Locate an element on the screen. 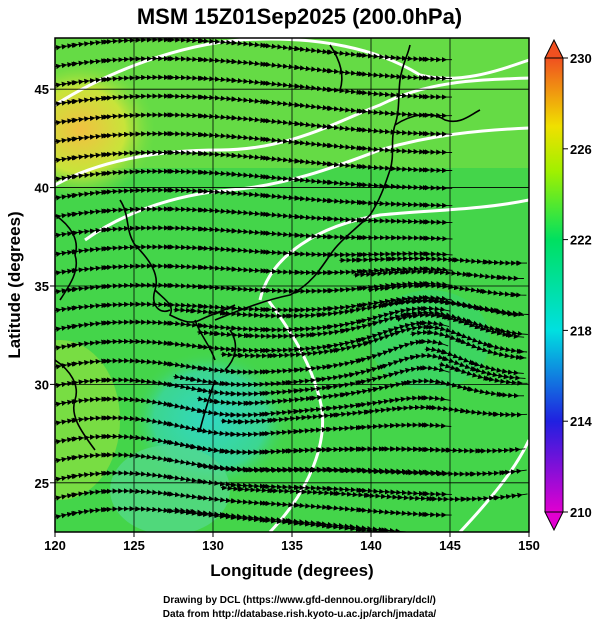 The height and width of the screenshot is (625, 599). streamline is located at coordinates (254, 161).